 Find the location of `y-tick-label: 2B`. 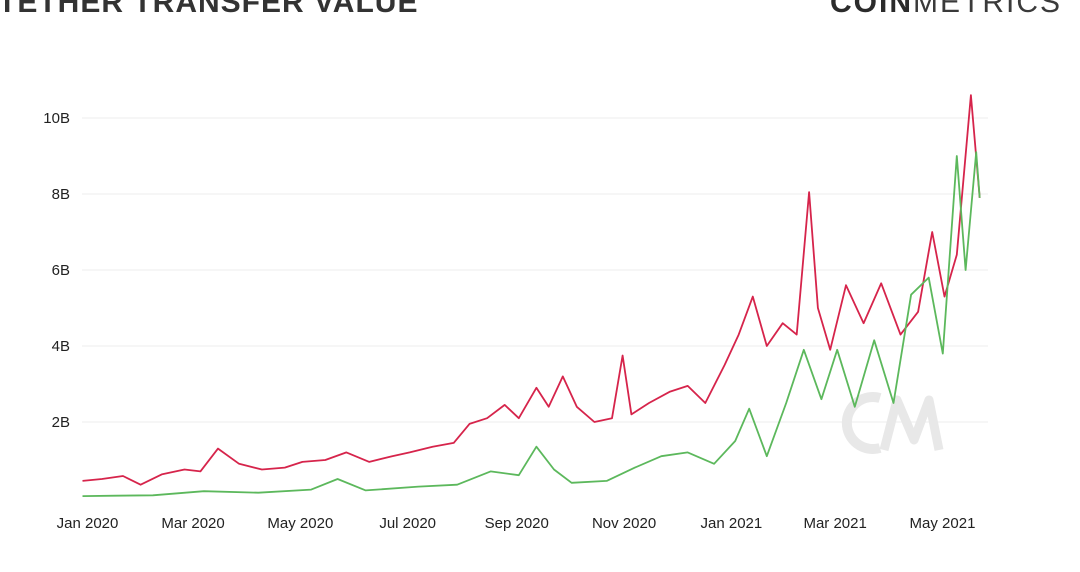

y-tick-label: 2B is located at coordinates (61, 422).